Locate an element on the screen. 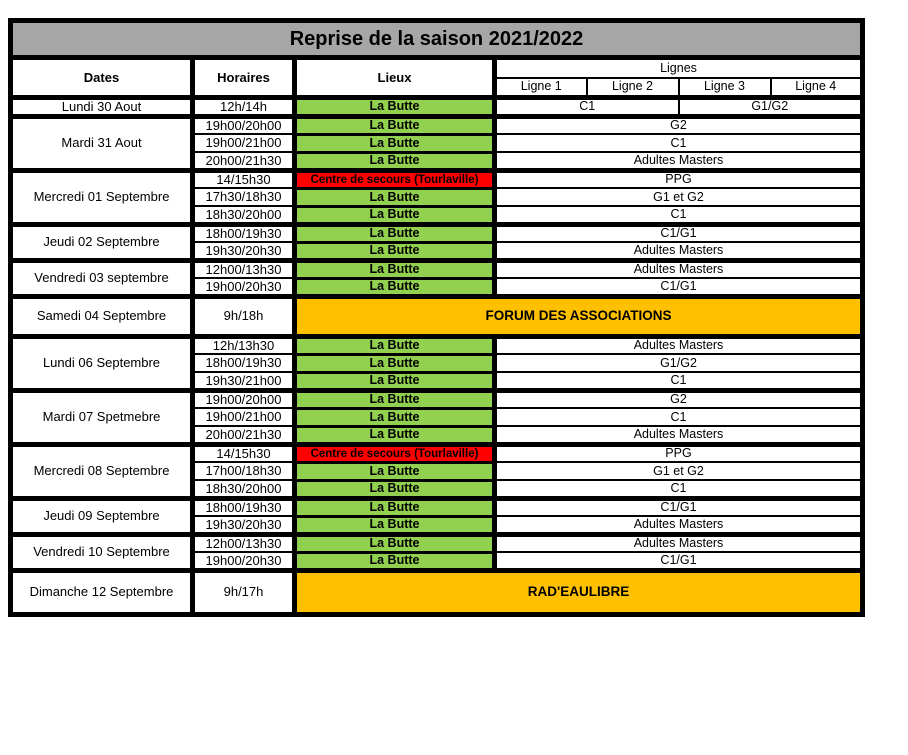 The width and height of the screenshot is (908, 755). schedule-row: 17h30/18h30 La Butte G1 et G2 is located at coordinates (437, 197).